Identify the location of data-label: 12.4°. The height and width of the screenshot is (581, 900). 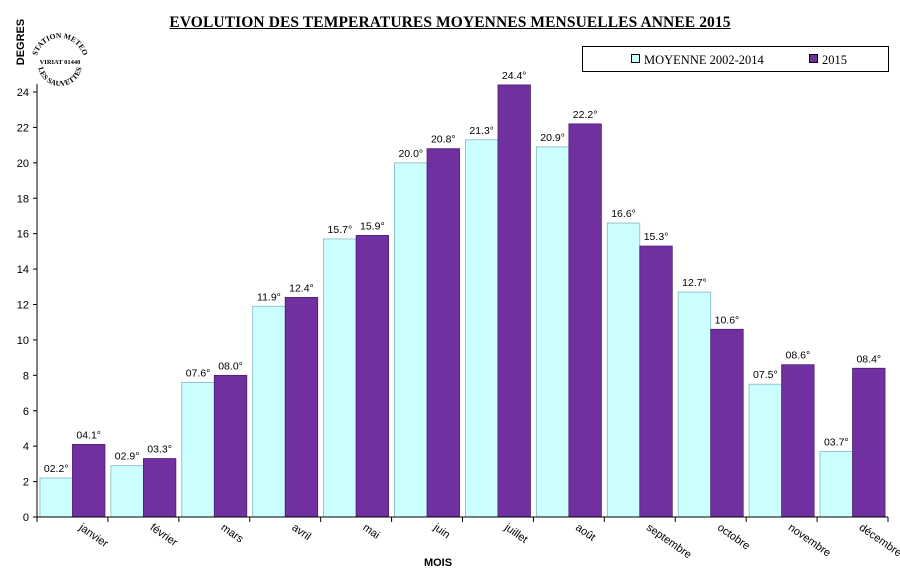
(301, 288).